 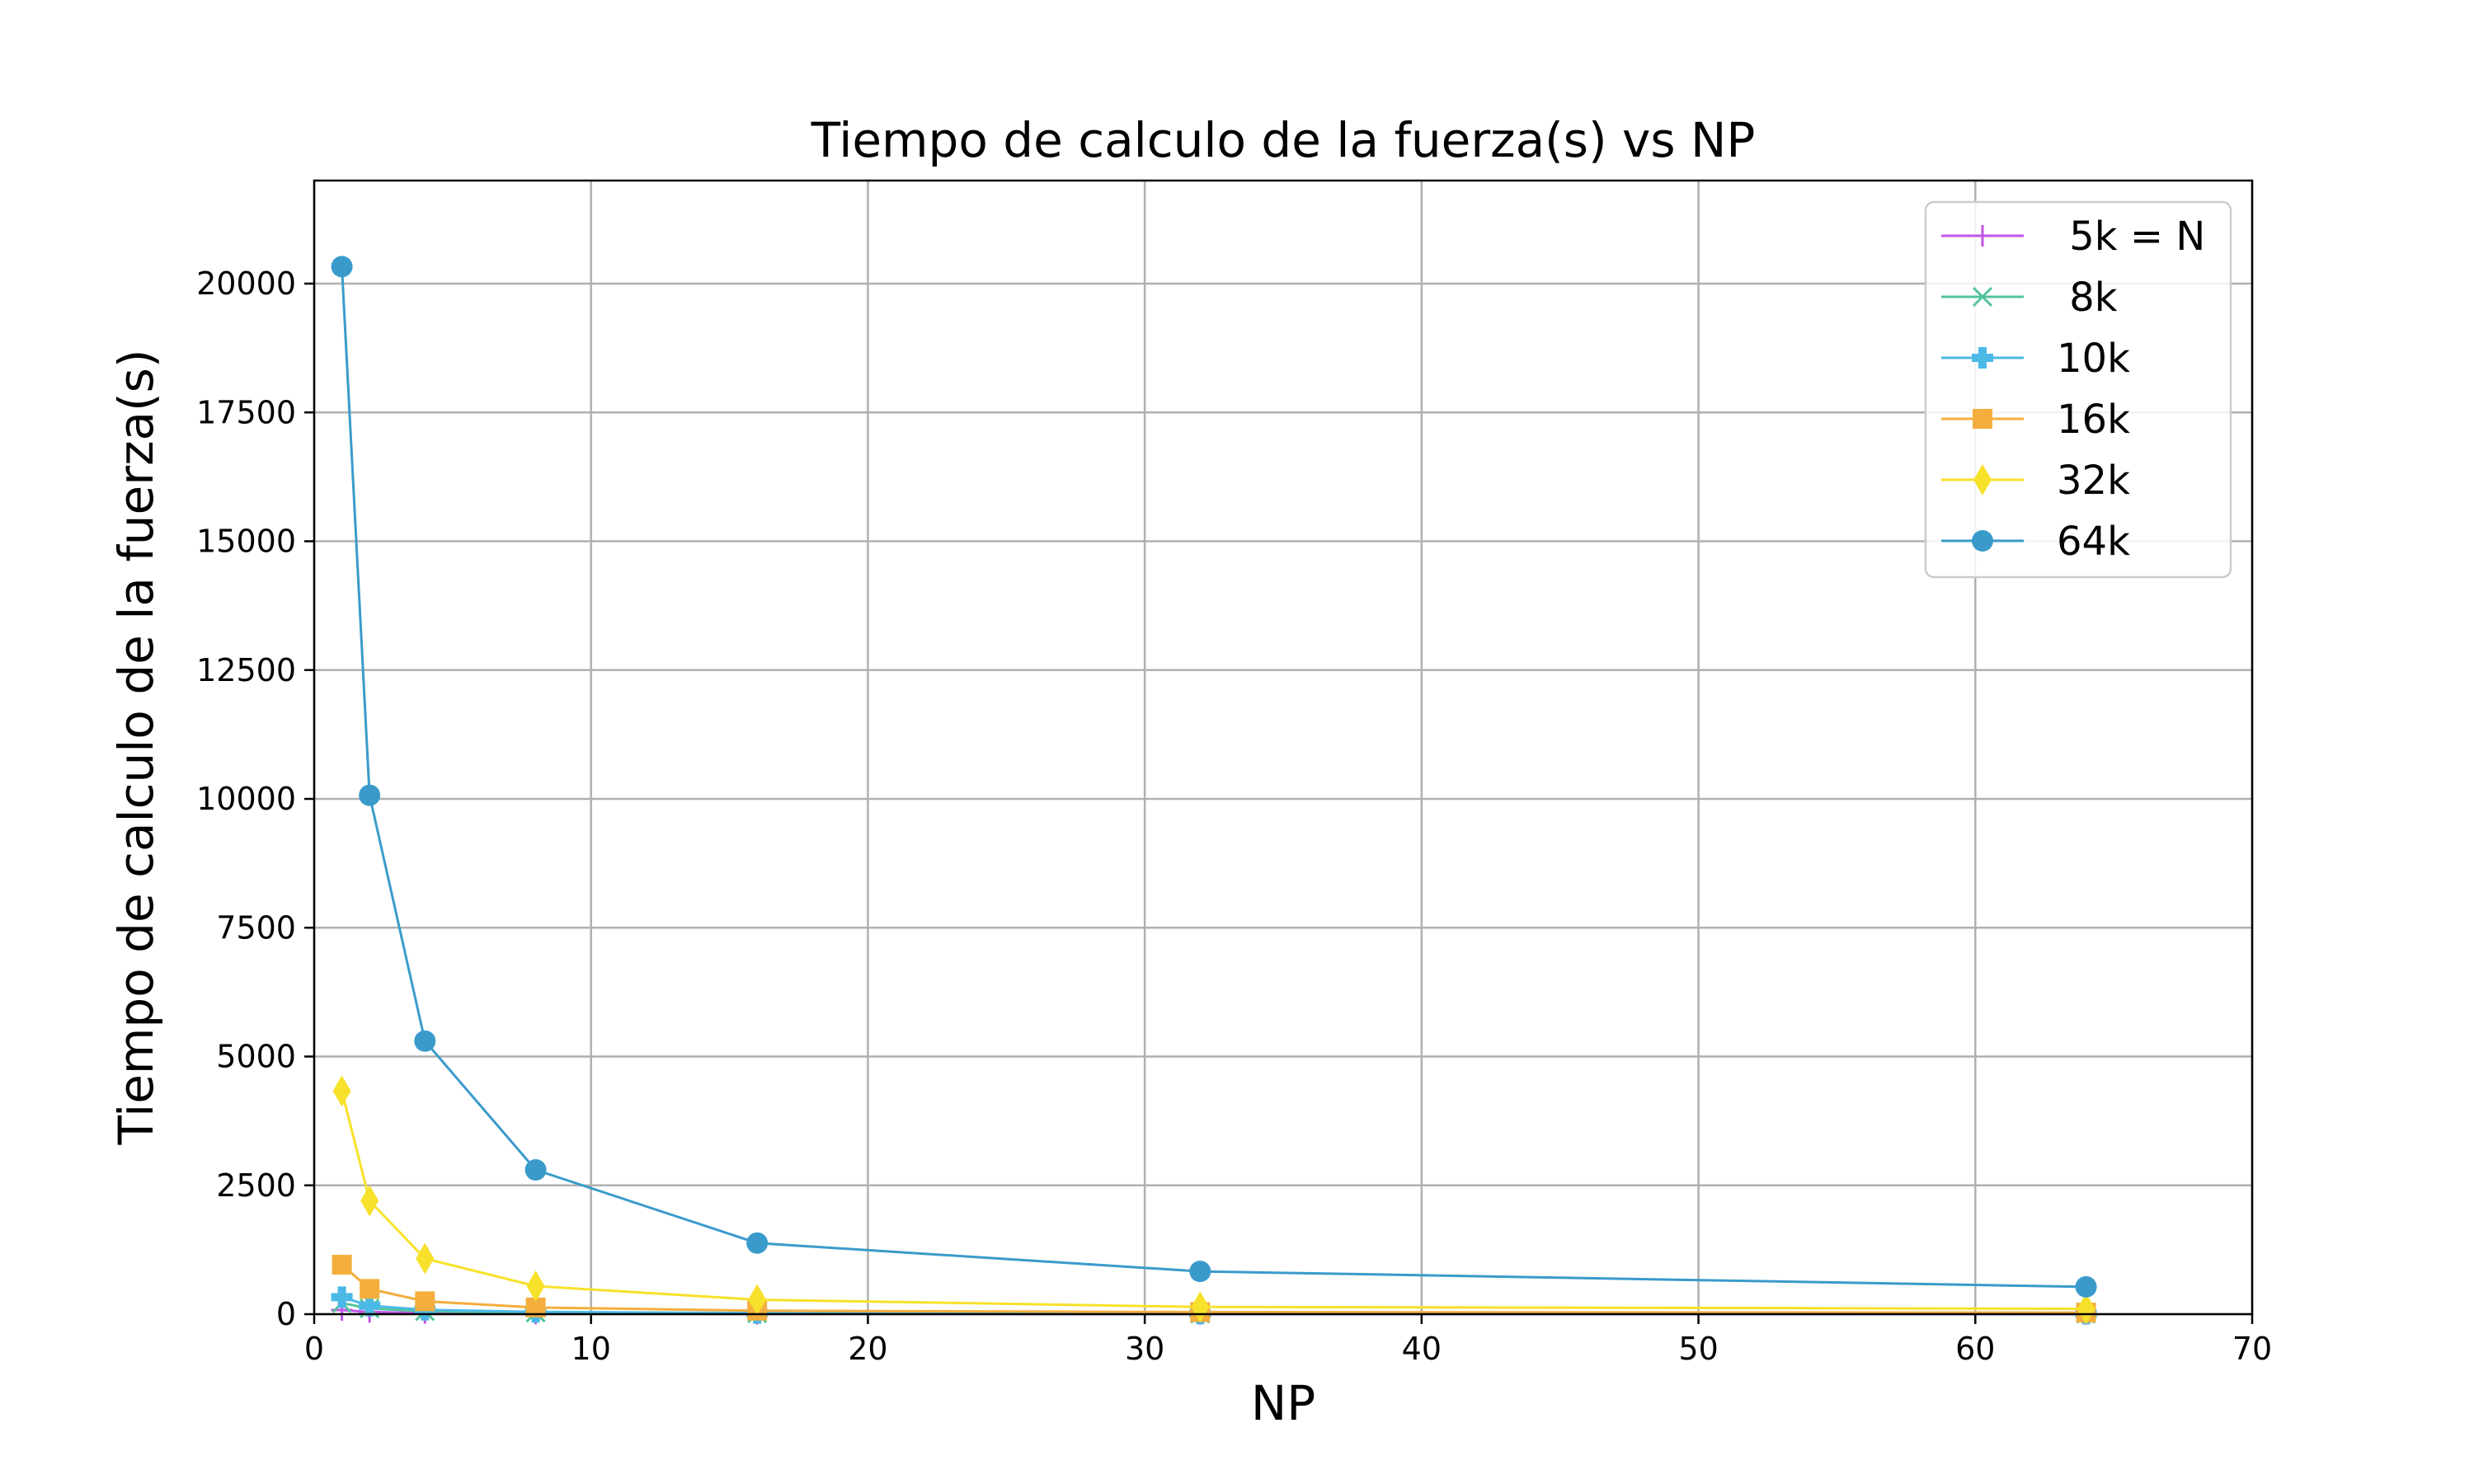 What do you see at coordinates (2035, 420) in the screenshot?
I see `legend-item: 16k` at bounding box center [2035, 420].